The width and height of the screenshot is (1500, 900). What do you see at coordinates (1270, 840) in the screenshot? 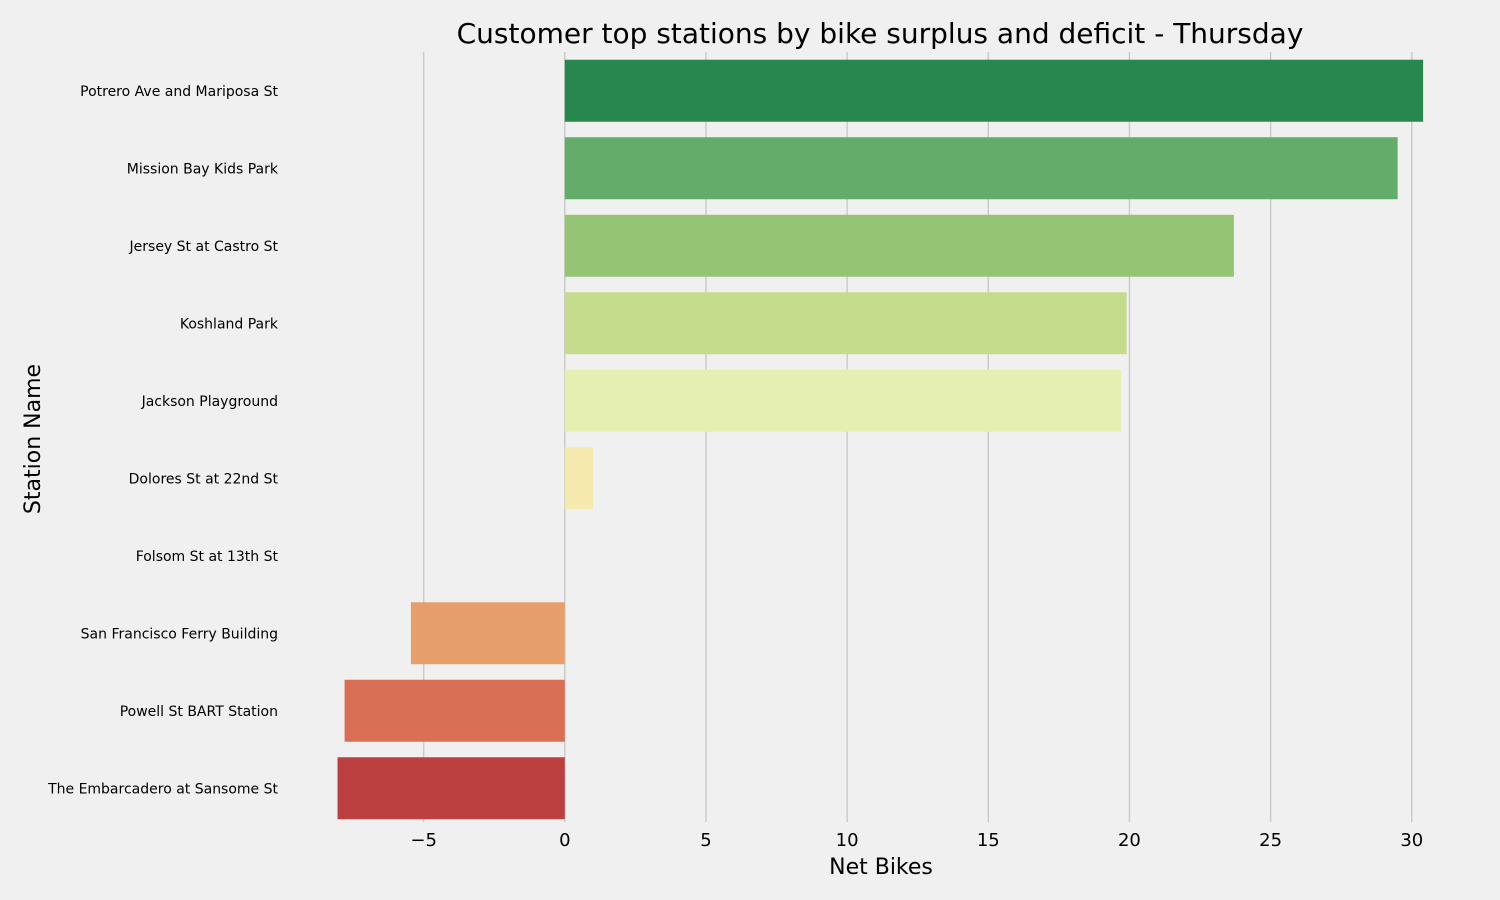
I see `x-tick-label: 25` at bounding box center [1270, 840].